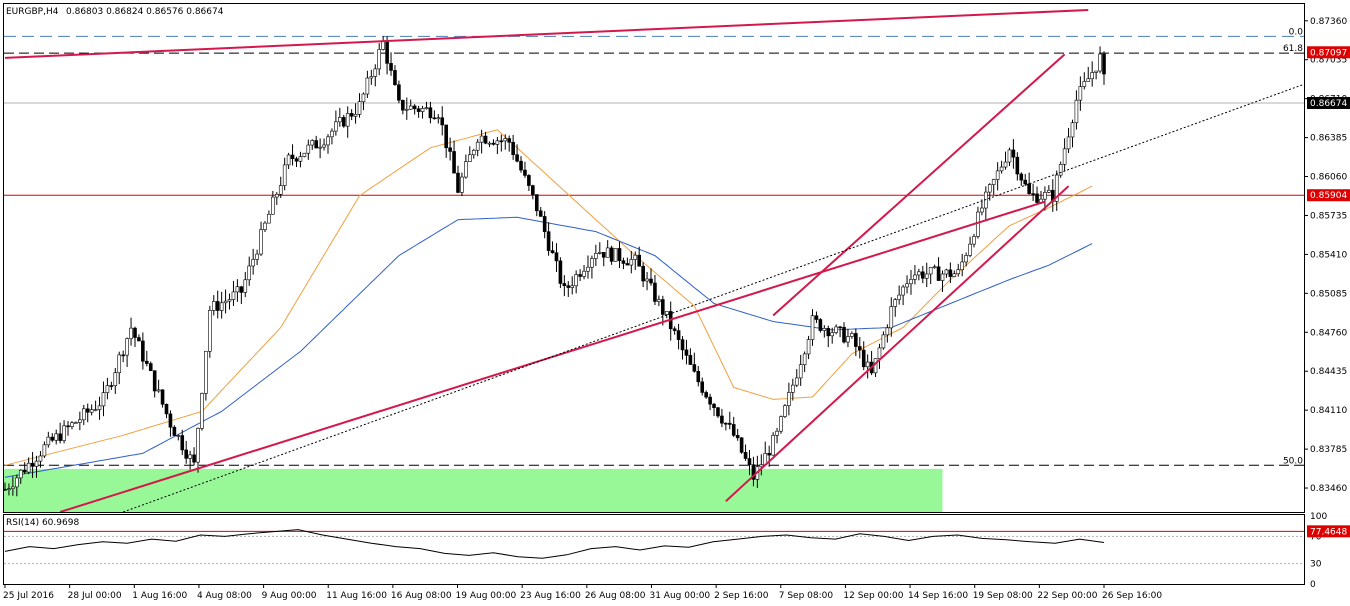  What do you see at coordinates (224, 596) in the screenshot?
I see `time-tick-label: 4 Aug 08:00` at bounding box center [224, 596].